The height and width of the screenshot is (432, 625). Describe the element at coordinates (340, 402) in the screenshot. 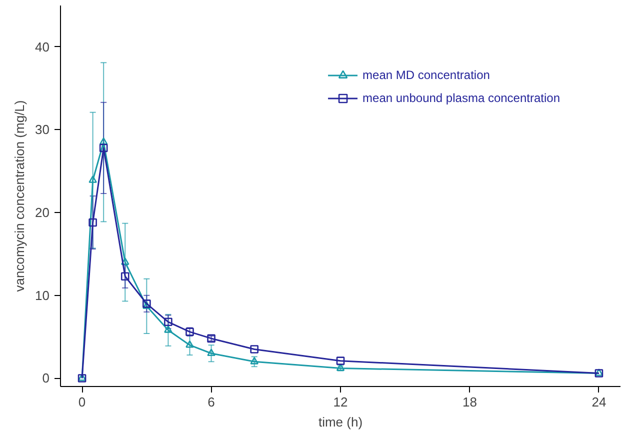

I see `x-tick-label: 12` at that location.